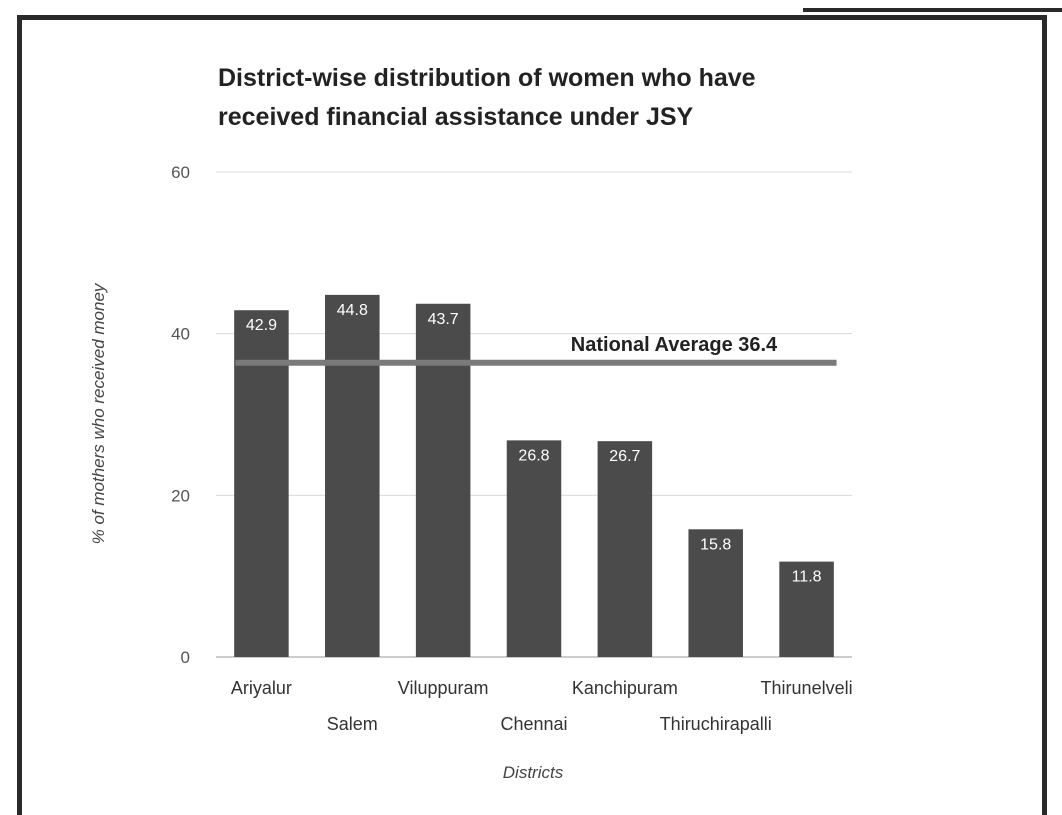 This screenshot has height=815, width=1062. Describe the element at coordinates (352, 475) in the screenshot. I see `bar-salem` at that location.